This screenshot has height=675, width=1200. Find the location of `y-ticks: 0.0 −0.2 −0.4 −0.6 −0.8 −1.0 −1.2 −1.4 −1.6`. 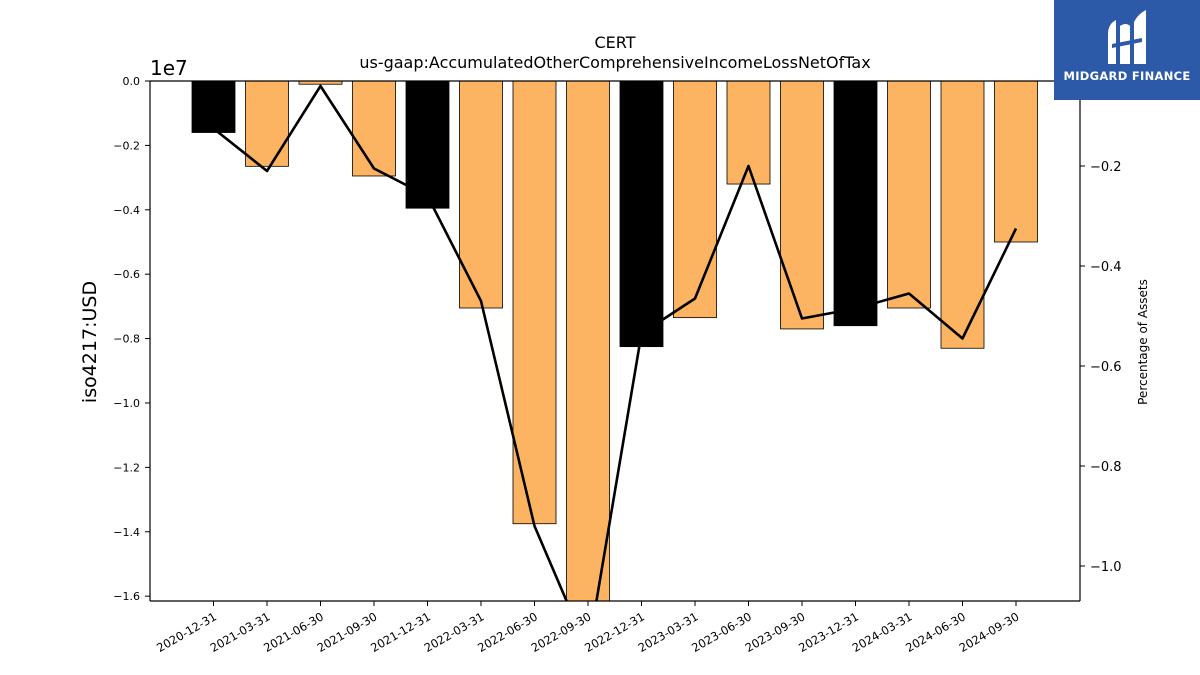

y-ticks: 0.0 −0.2 −0.4 −0.6 −0.8 −1.0 −1.2 −1.4 −1.6 is located at coordinates (131, 339).